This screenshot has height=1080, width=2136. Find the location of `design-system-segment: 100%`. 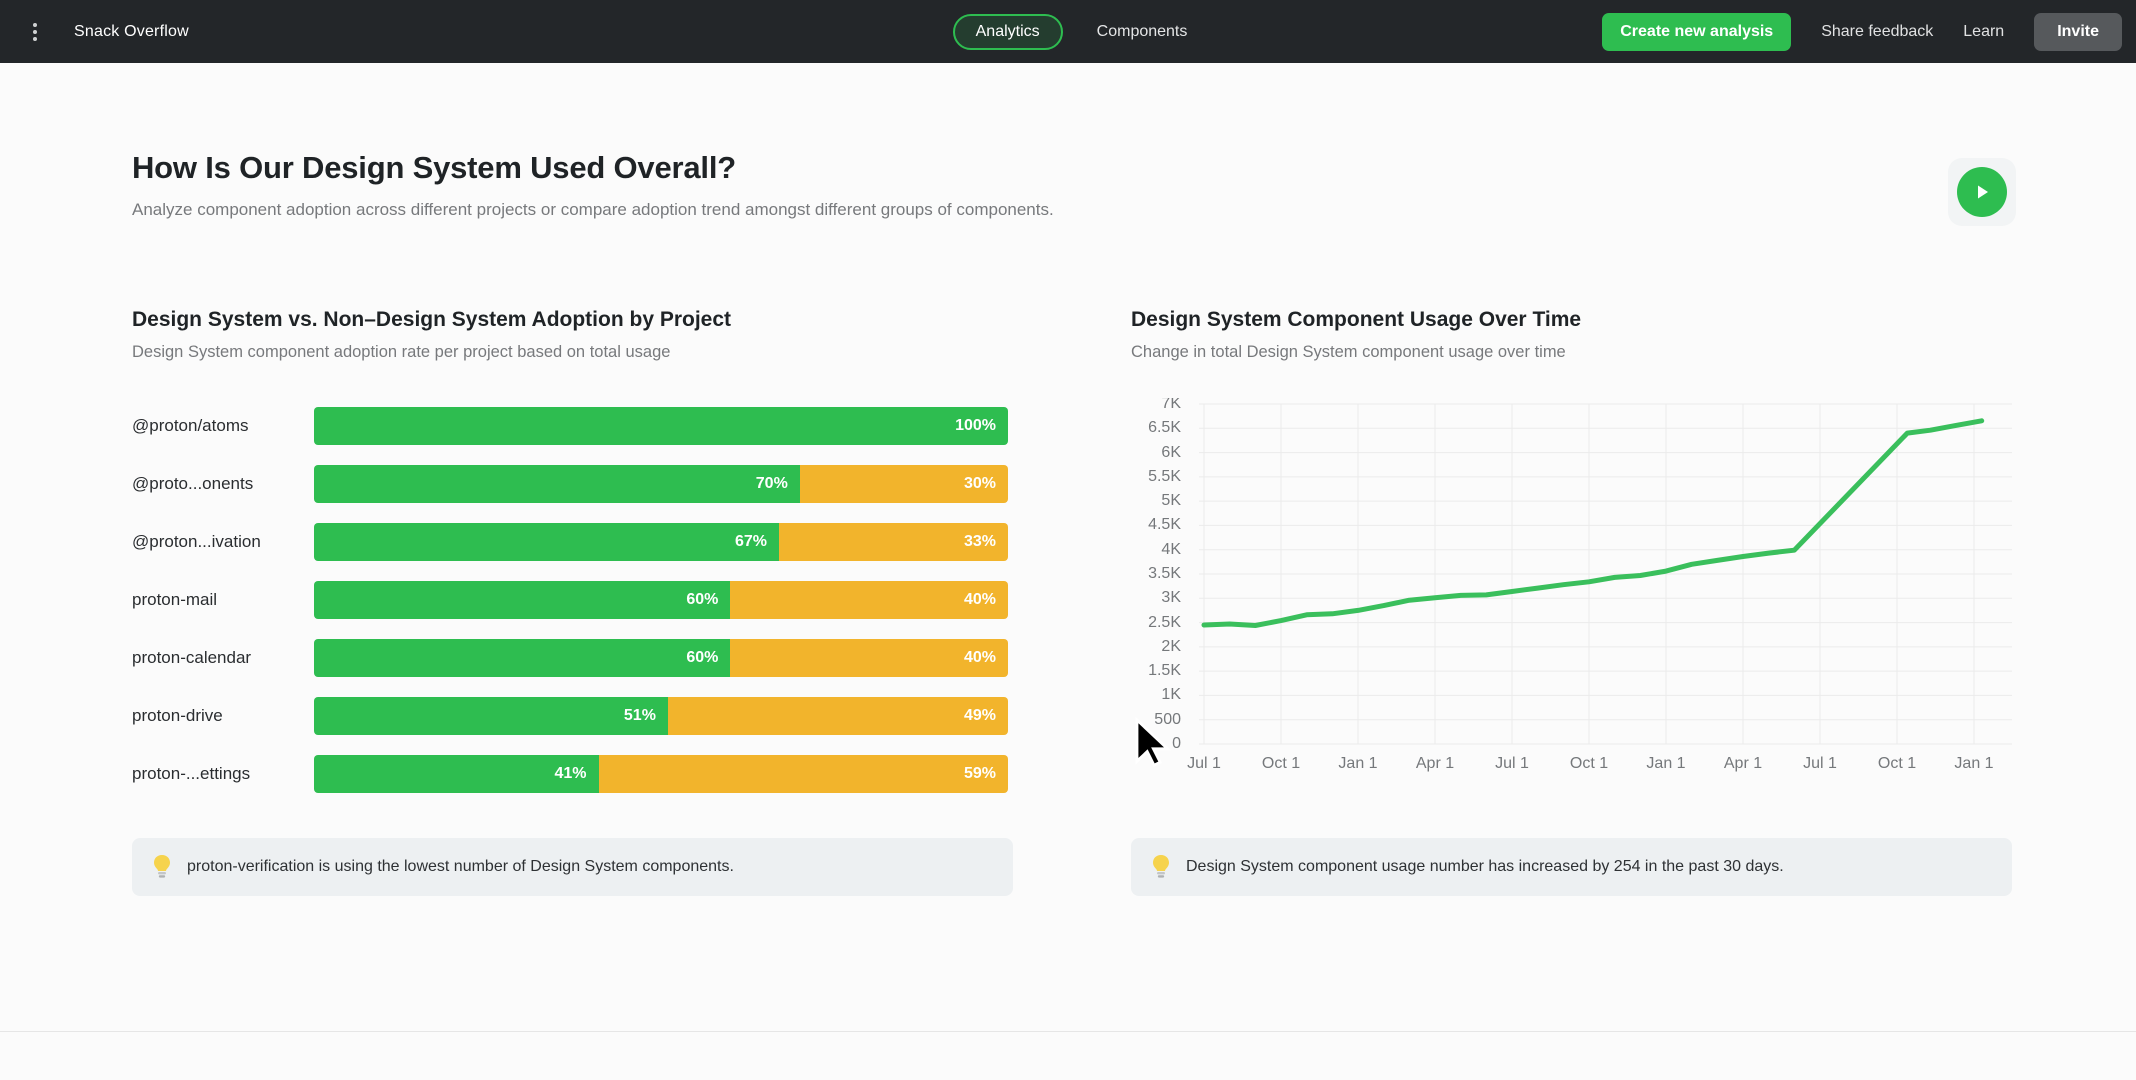

design-system-segment: 100% is located at coordinates (661, 426).